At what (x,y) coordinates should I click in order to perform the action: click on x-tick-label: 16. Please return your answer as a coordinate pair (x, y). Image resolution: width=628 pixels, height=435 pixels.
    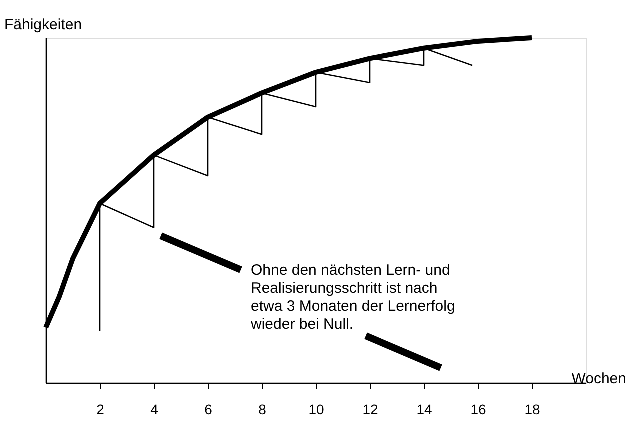
    Looking at the image, I should click on (478, 410).